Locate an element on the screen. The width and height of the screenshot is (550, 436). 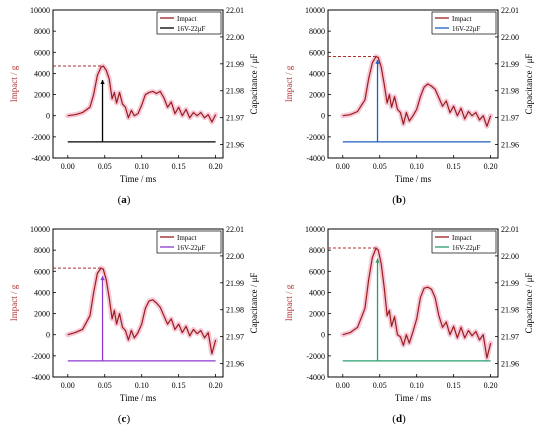
panel-label: (d) is located at coordinates (399, 419).